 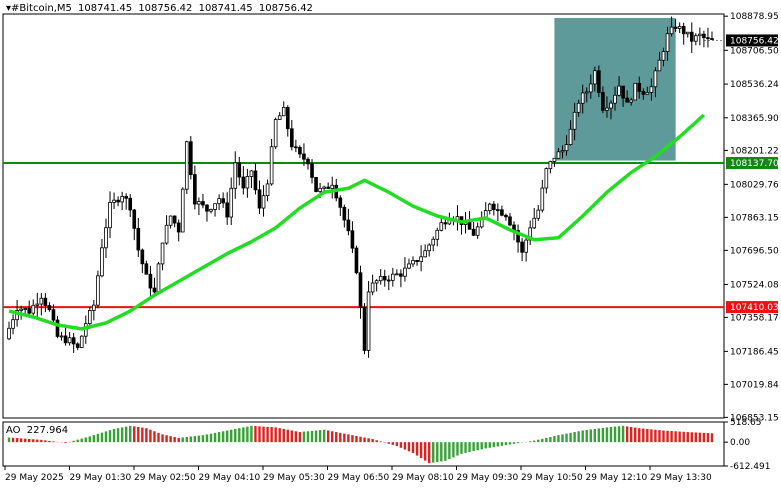 I want to click on x-tick-label: 29 May 10:50, so click(x=552, y=478).